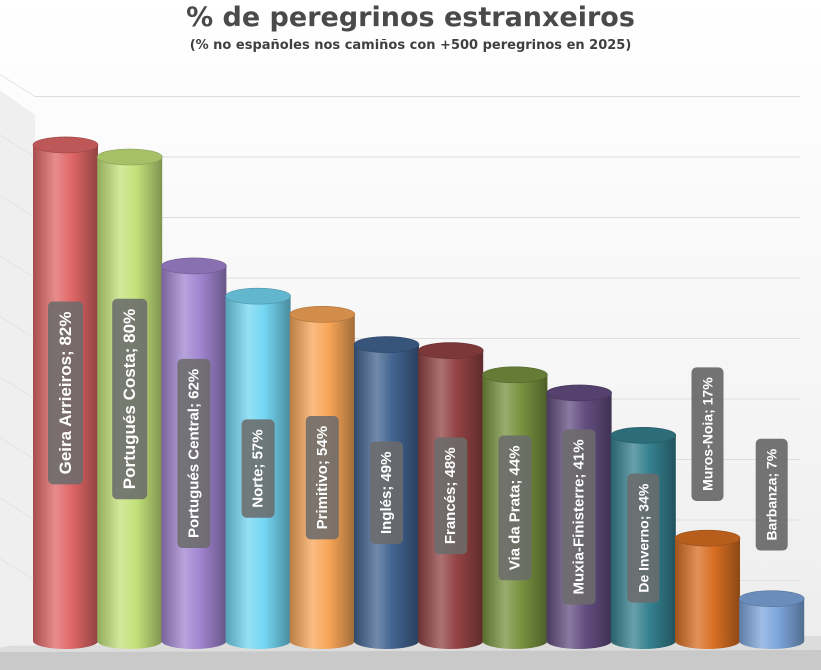  Describe the element at coordinates (17, 369) in the screenshot. I see `side-wall` at that location.